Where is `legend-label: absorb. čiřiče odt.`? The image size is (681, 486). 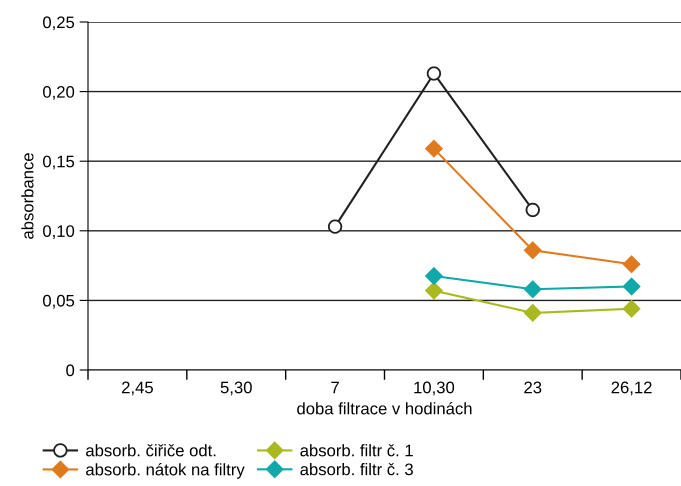 legend-label: absorb. čiřiče odt. is located at coordinates (151, 450).